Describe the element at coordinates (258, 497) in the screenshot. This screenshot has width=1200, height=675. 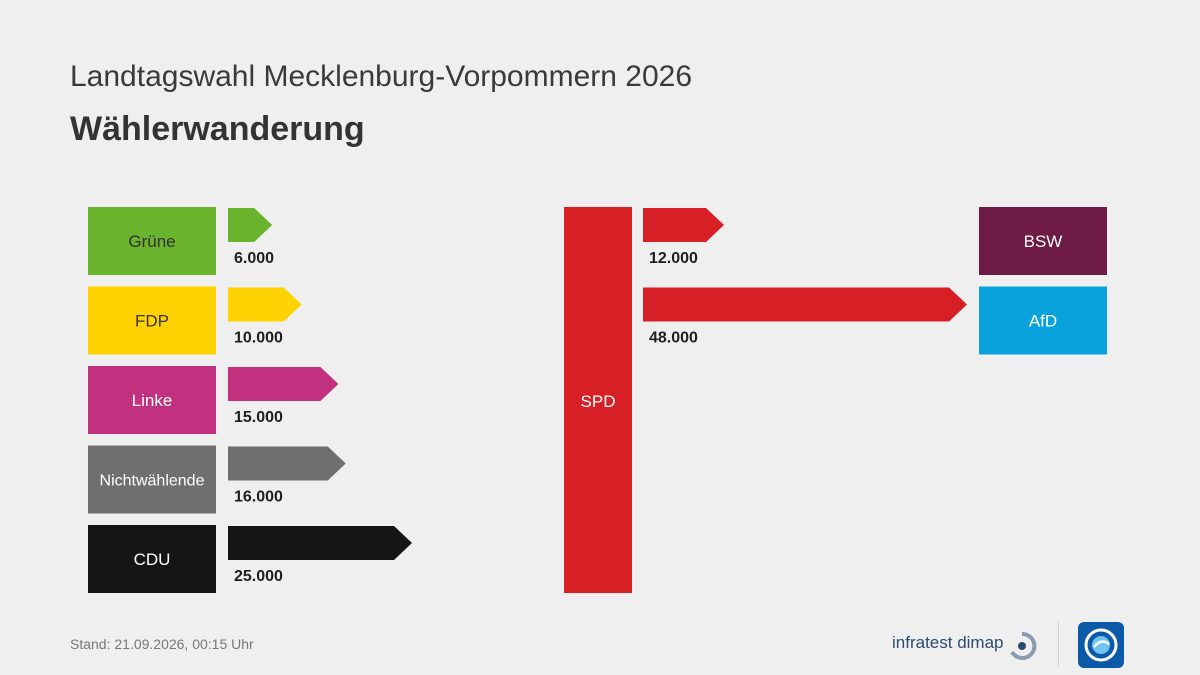
I see `flow-value-nichtw-hlende: 16.000` at that location.